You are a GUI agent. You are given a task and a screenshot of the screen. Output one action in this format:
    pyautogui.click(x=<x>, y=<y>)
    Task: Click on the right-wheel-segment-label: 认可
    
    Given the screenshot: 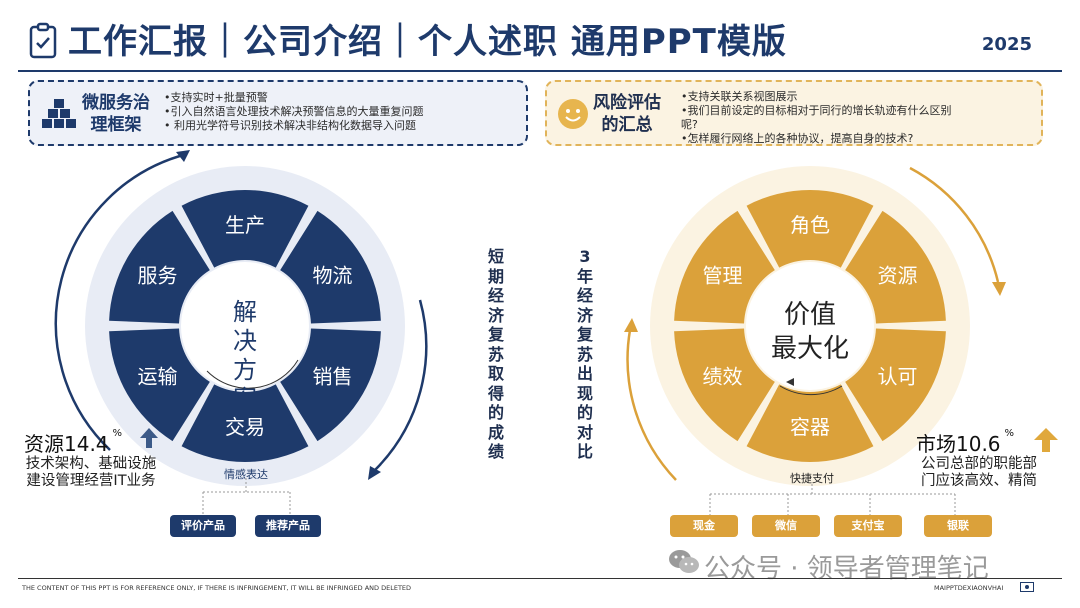 What is the action you would take?
    pyautogui.click(x=897, y=377)
    